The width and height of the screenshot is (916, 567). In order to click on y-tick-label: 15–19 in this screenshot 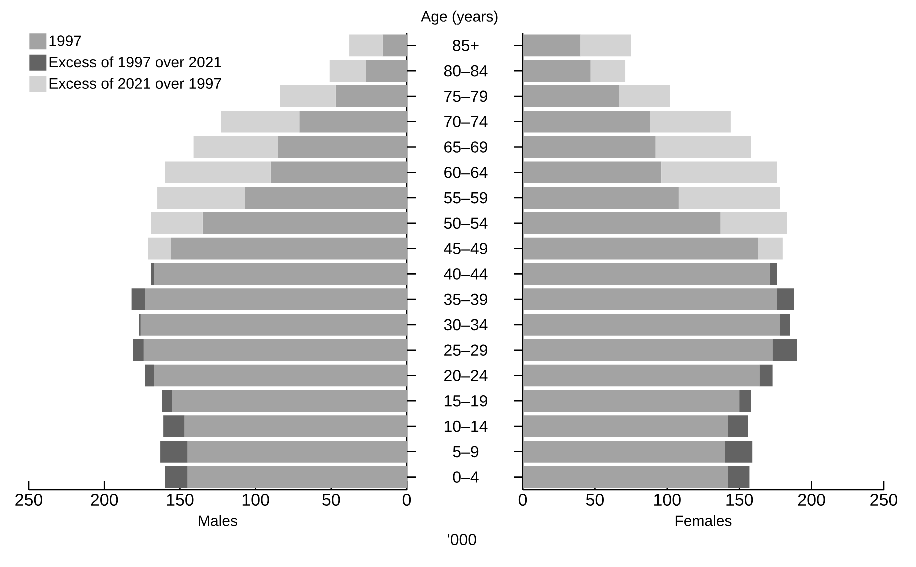, I will do `click(466, 401)`.